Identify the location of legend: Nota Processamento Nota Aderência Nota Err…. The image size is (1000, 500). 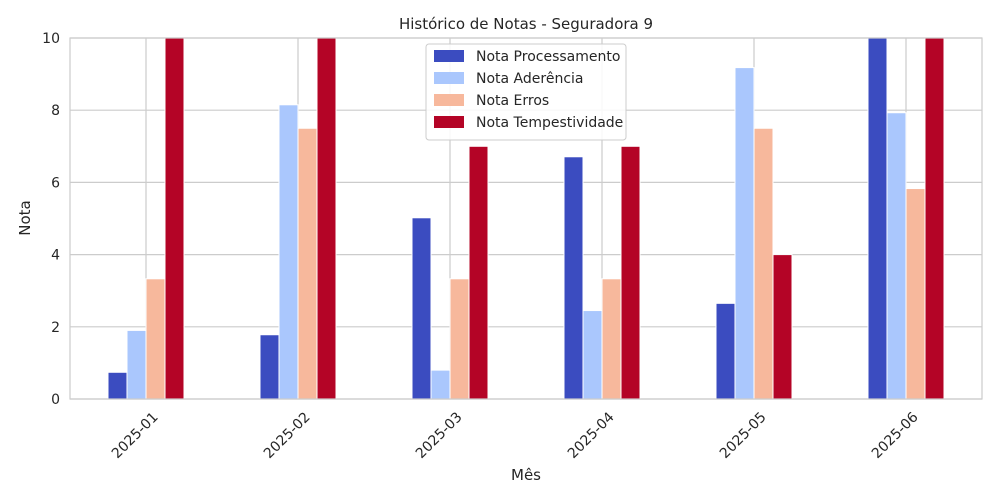
(526, 92).